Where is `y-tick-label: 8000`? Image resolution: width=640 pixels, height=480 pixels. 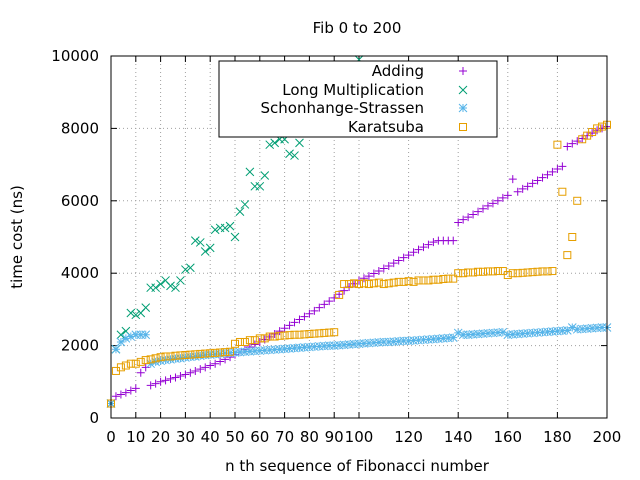
y-tick-label: 8000 is located at coordinates (80, 128).